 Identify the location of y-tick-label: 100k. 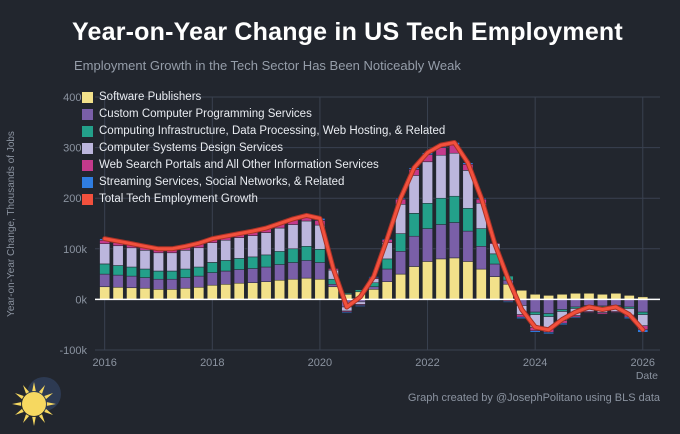
(75, 250).